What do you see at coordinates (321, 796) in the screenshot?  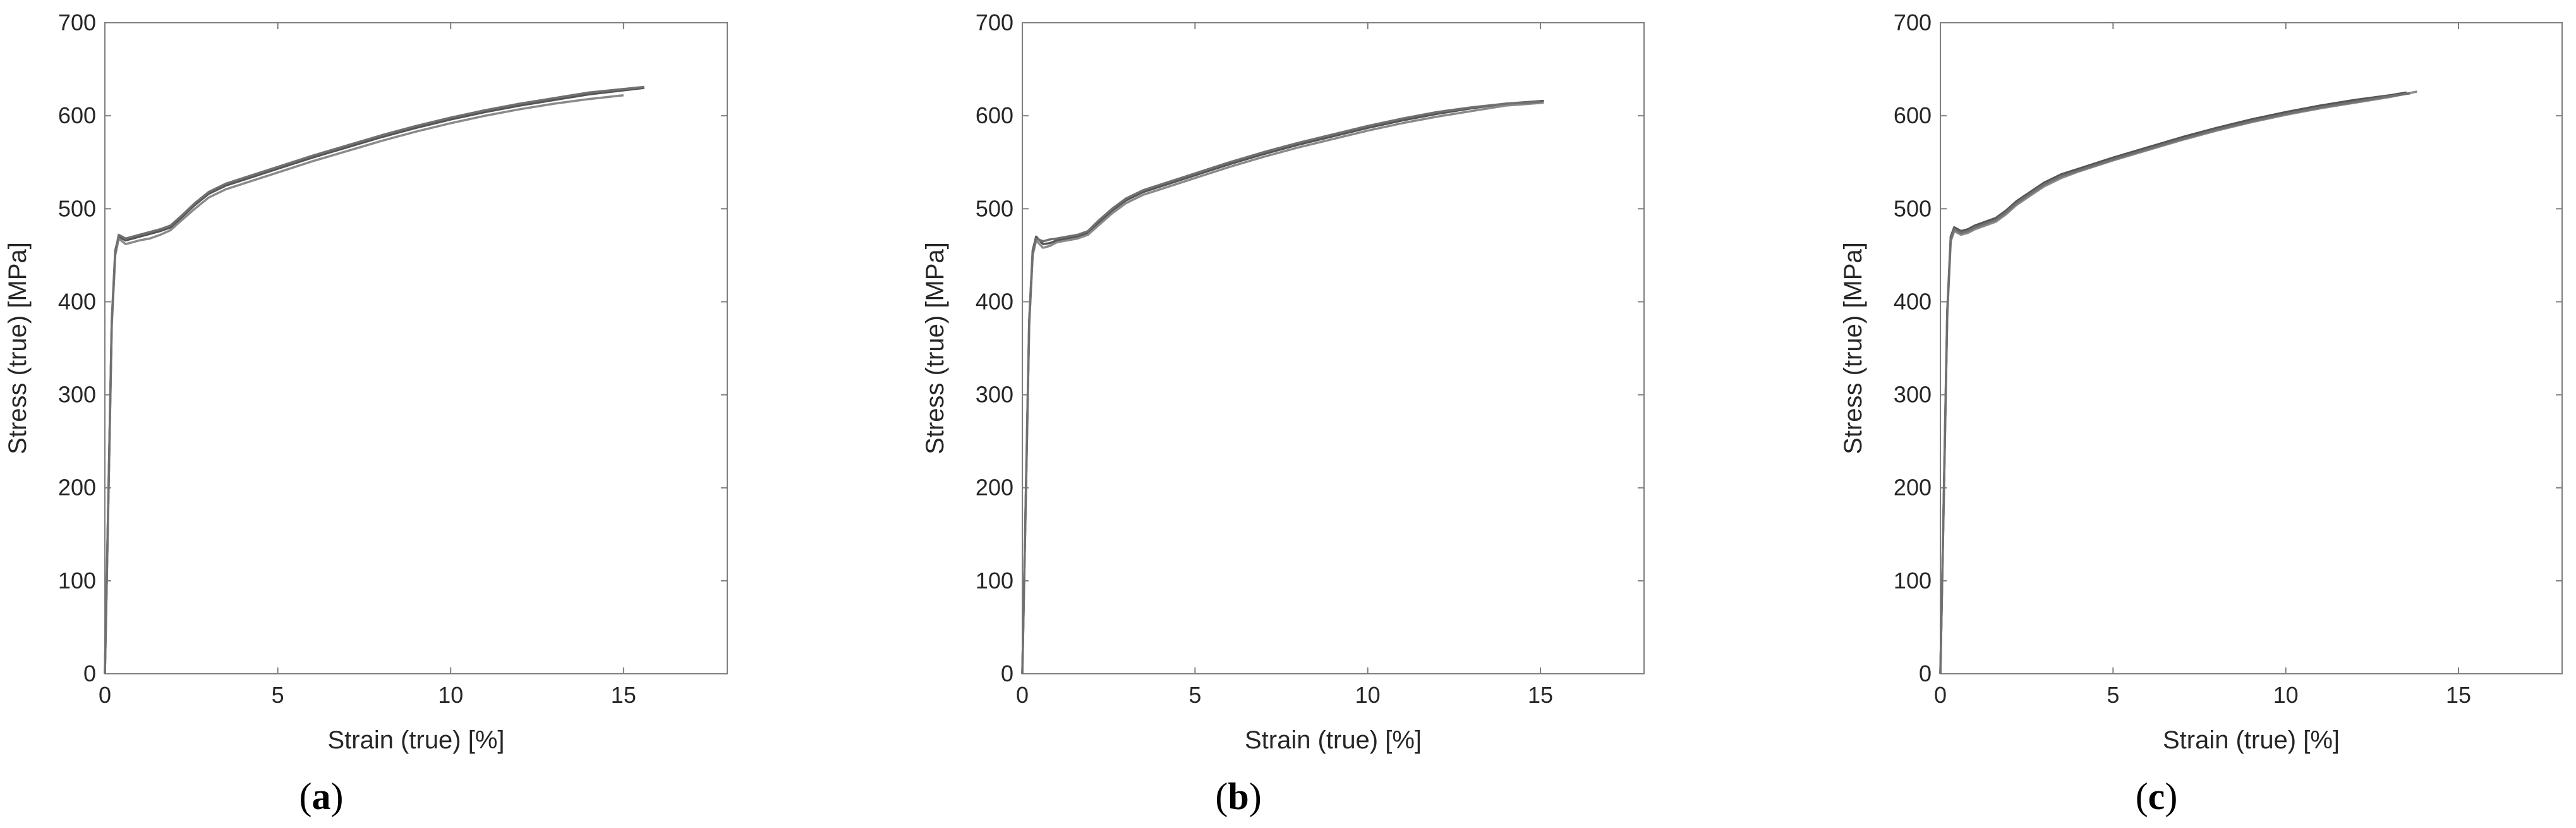 I see `panel-label-a: (a)` at bounding box center [321, 796].